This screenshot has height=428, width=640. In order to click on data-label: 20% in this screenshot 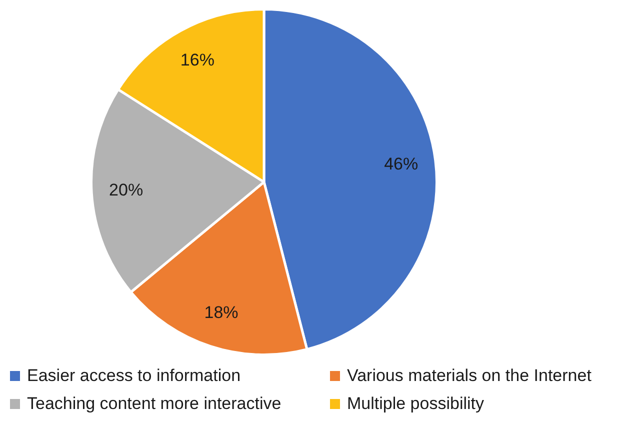, I will do `click(126, 190)`.